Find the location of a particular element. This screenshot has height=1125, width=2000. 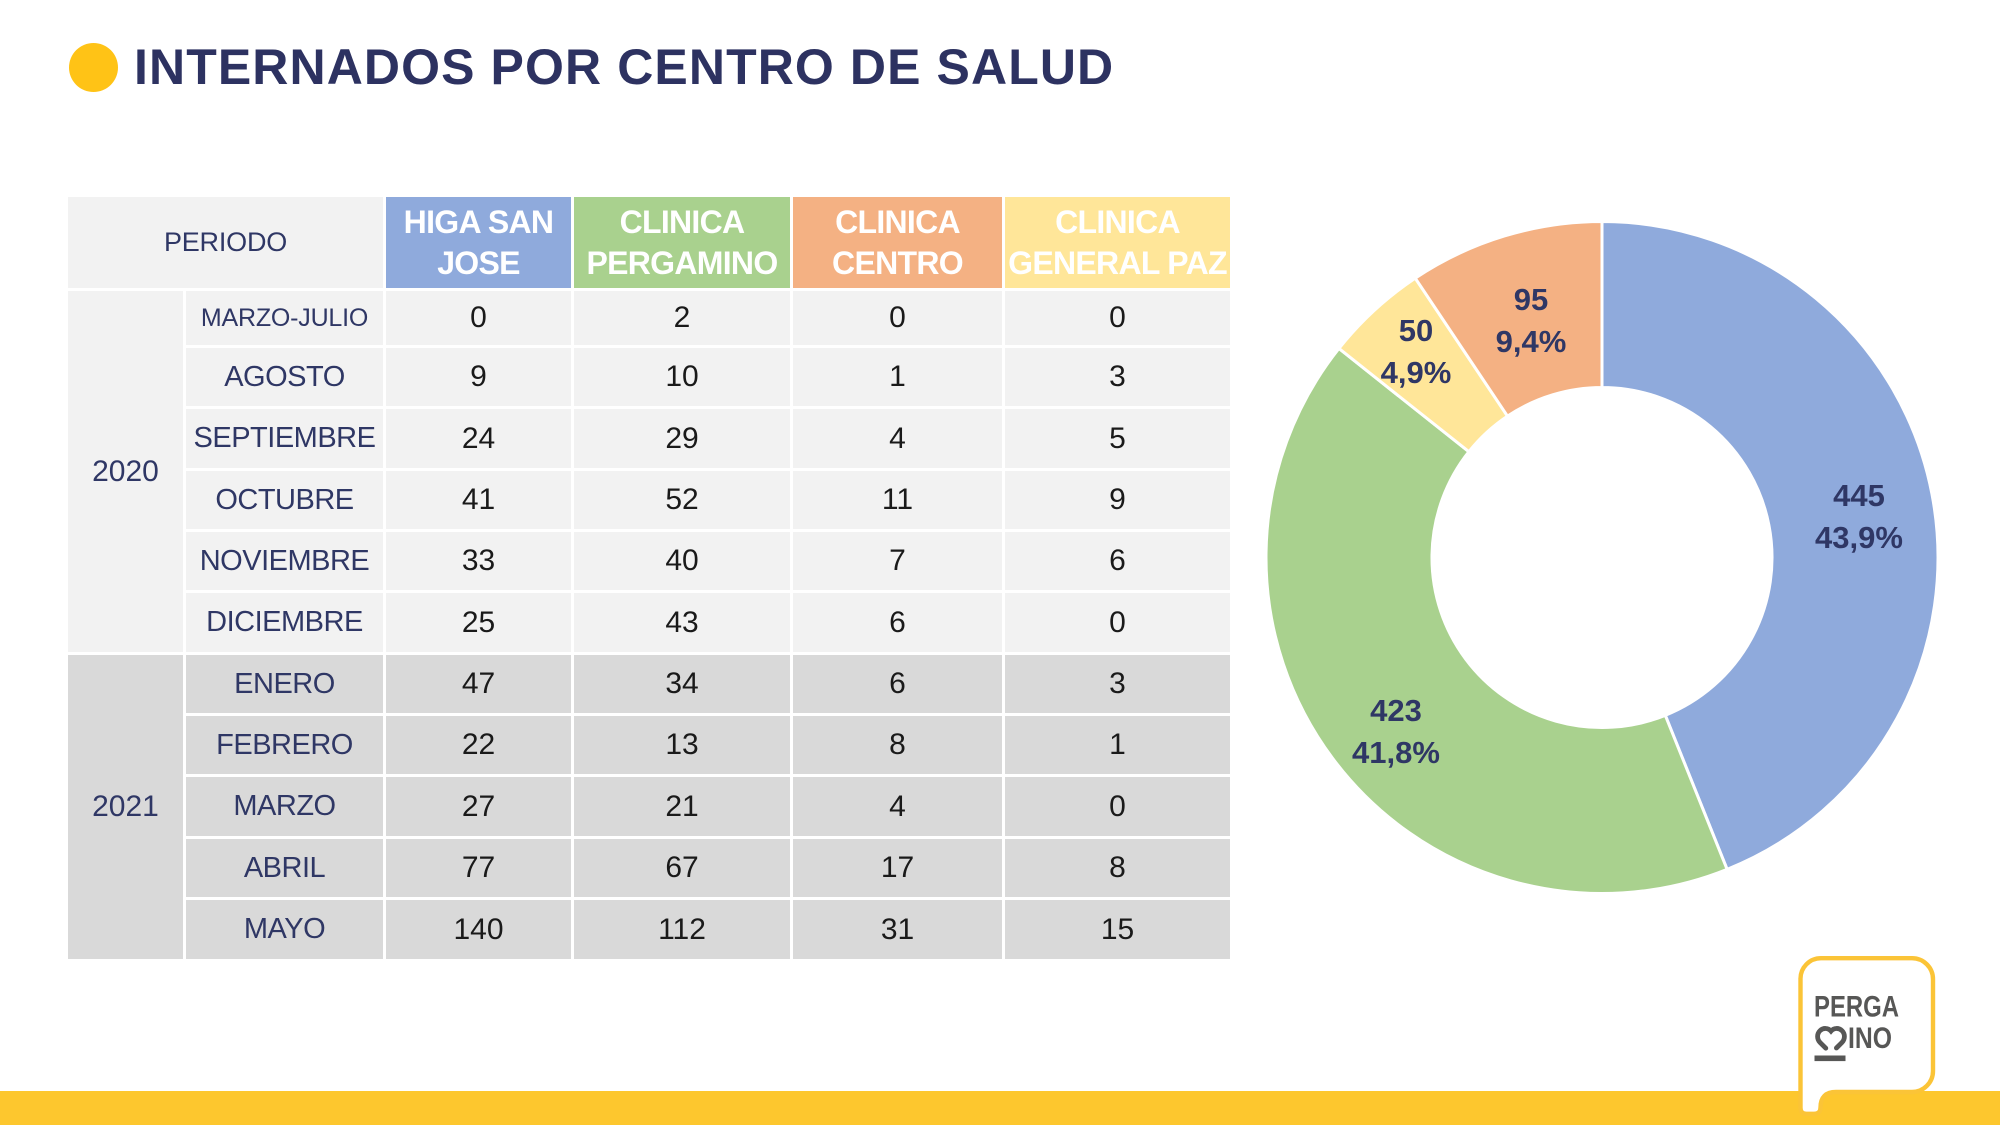

column-header-periodo: PERIODO is located at coordinates (227, 244).